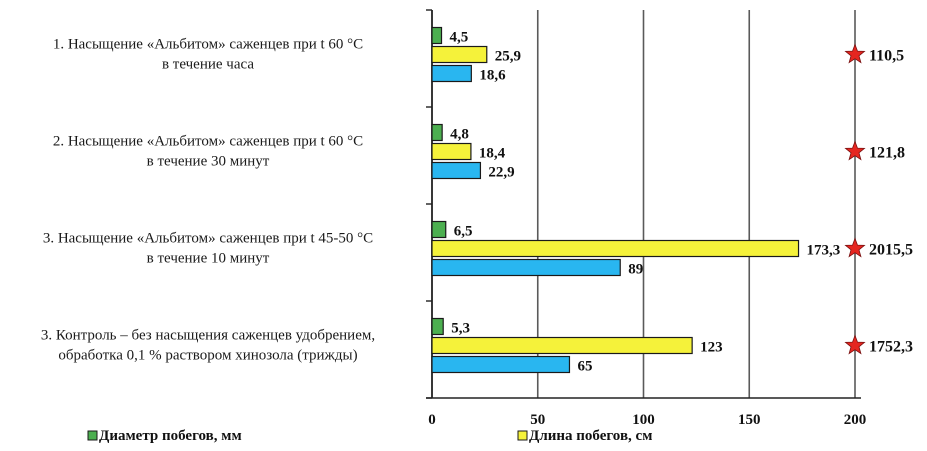 Image resolution: width=927 pixels, height=451 pixels. What do you see at coordinates (887, 153) in the screenshot?
I see `star-value-label: 121,8` at bounding box center [887, 153].